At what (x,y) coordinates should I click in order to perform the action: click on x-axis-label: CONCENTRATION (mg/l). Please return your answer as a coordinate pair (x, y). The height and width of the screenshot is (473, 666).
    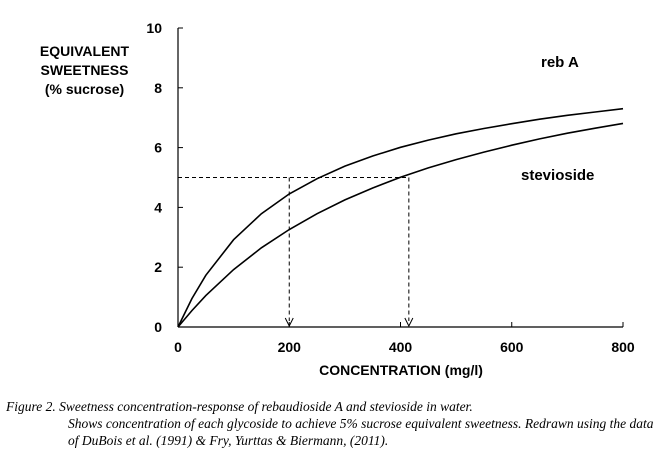
    Looking at the image, I should click on (401, 370).